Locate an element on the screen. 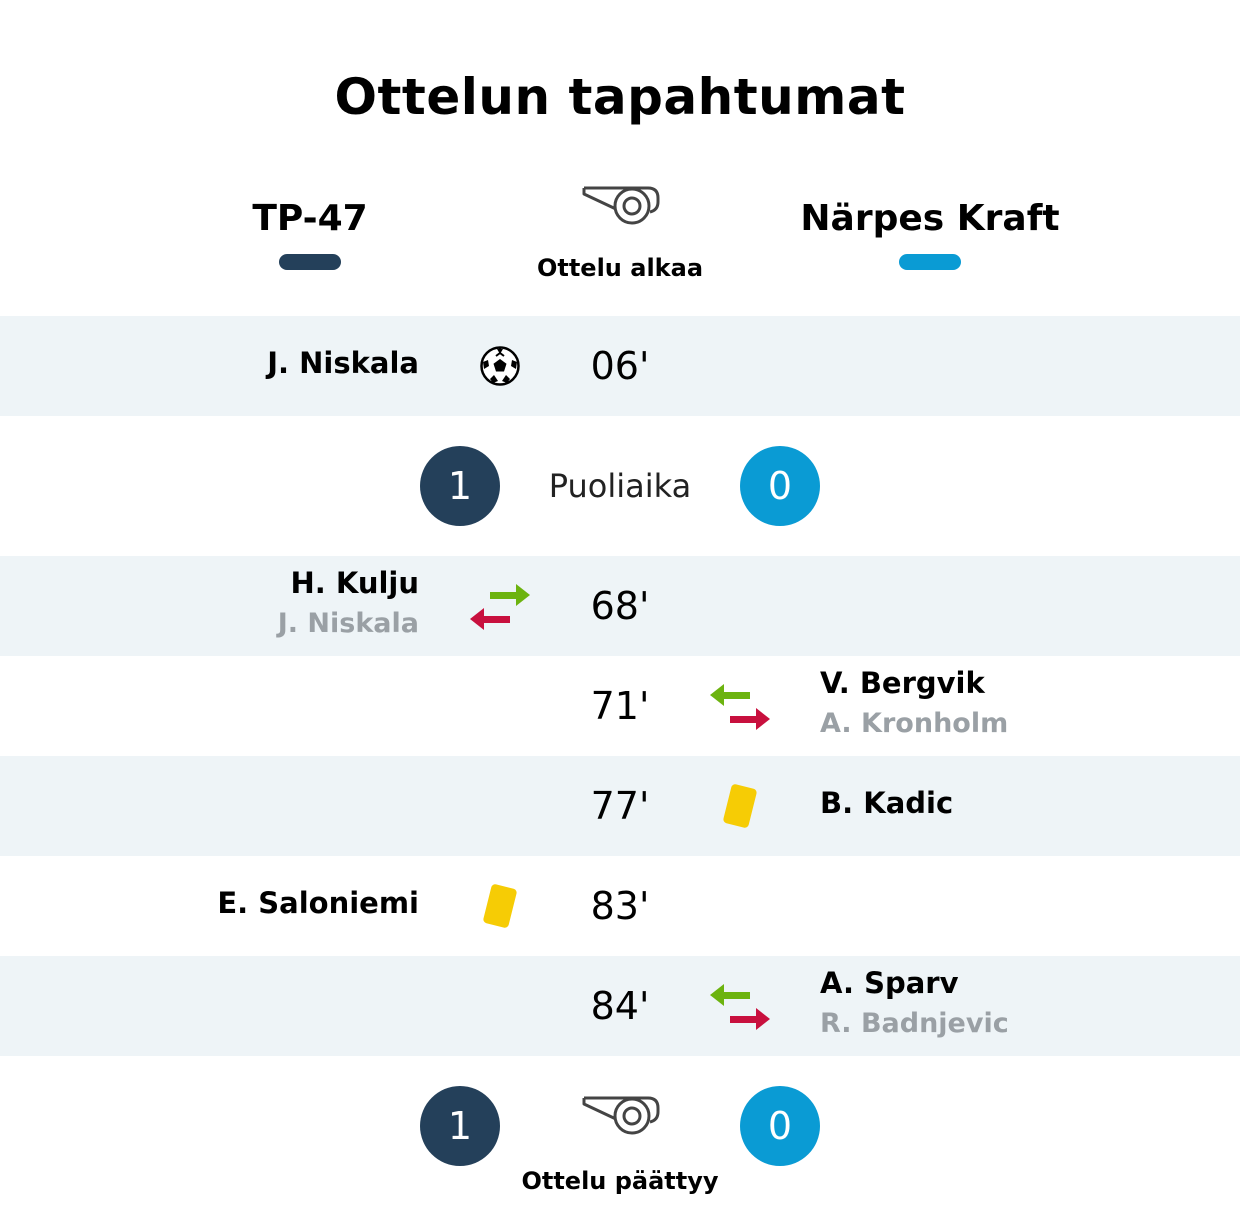  page-title: Ottelun tapahtumat is located at coordinates (620, 97).